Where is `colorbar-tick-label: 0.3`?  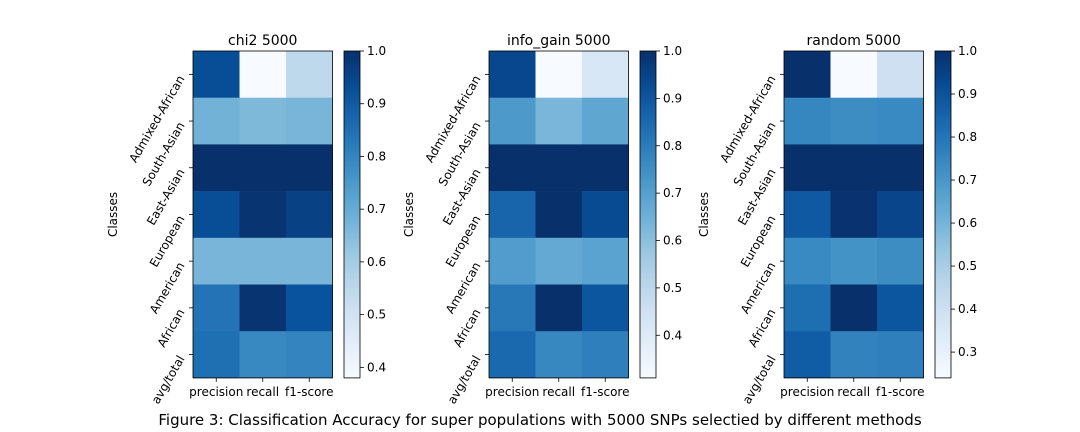 colorbar-tick-label: 0.3 is located at coordinates (967, 352).